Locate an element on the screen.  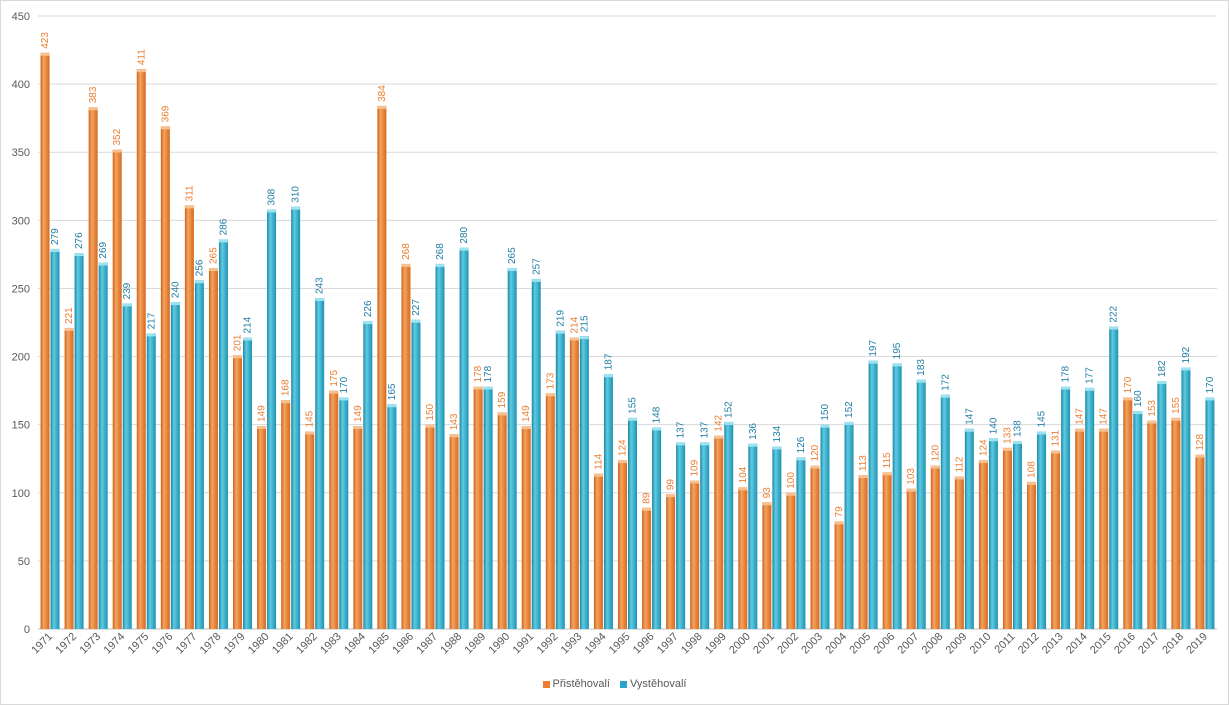
data-label: 201 is located at coordinates (238, 342).